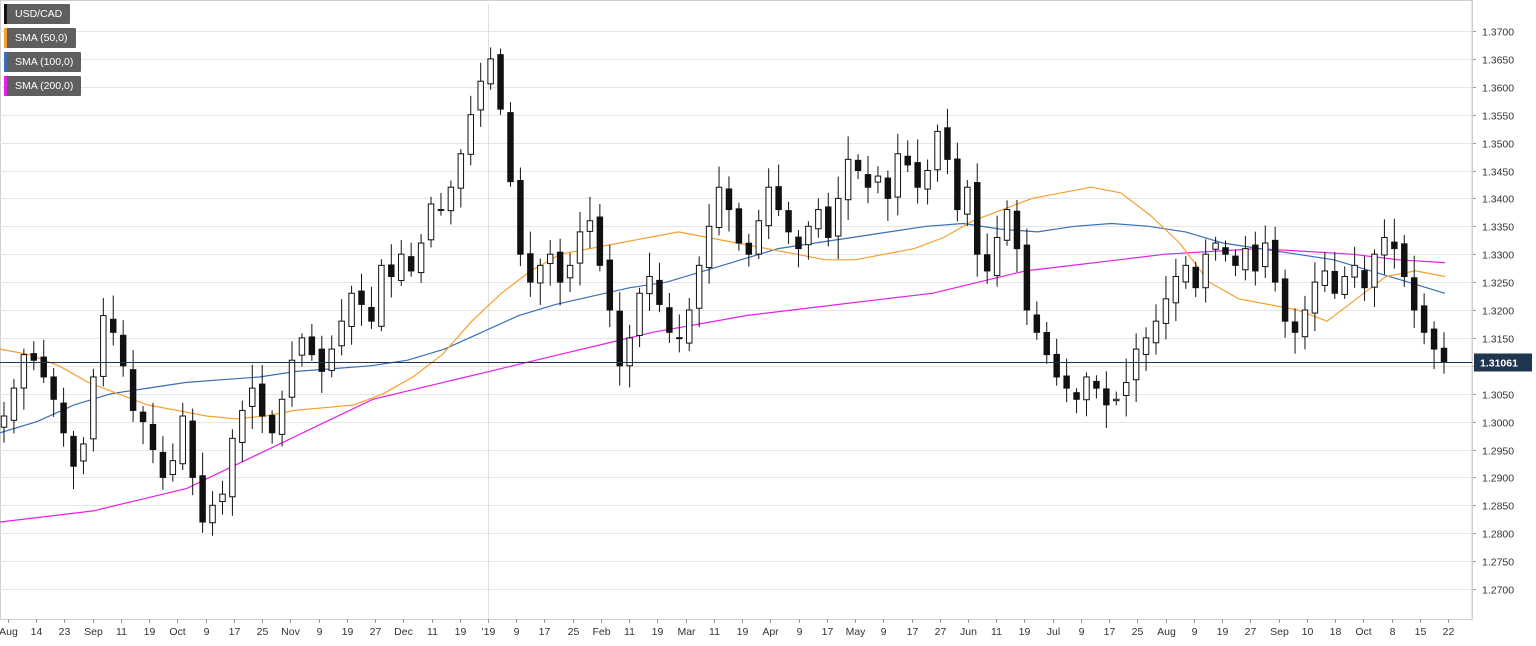  Describe the element at coordinates (1498, 256) in the screenshot. I see `y-tick-label: 1.3300` at that location.